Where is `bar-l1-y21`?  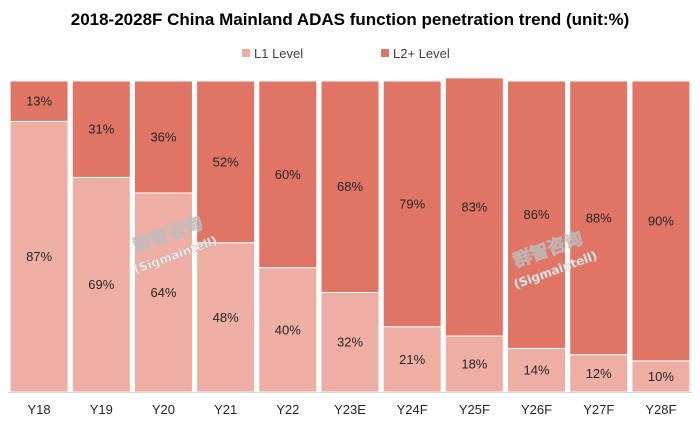
bar-l1-y21 is located at coordinates (226, 317).